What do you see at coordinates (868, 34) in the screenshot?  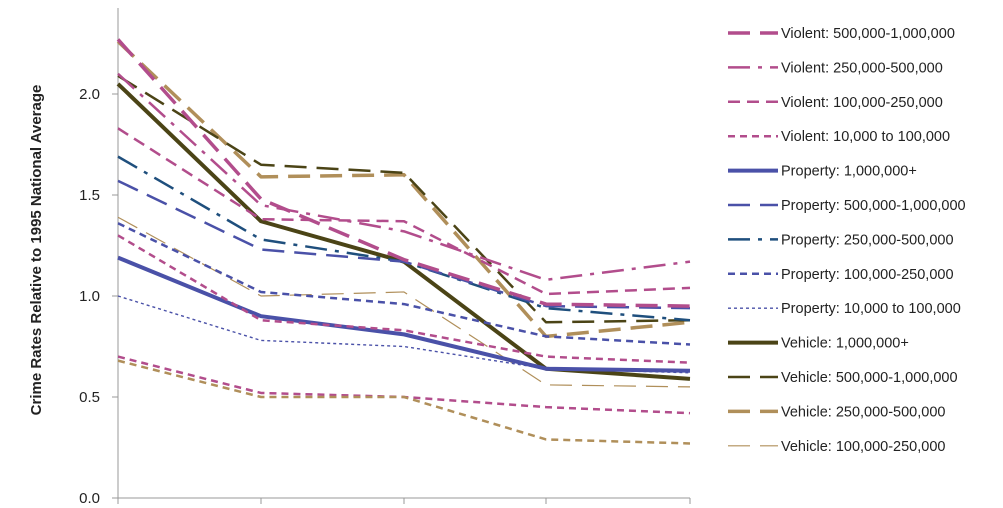 I see `legend-label: Violent: 500,000-1,000,000` at bounding box center [868, 34].